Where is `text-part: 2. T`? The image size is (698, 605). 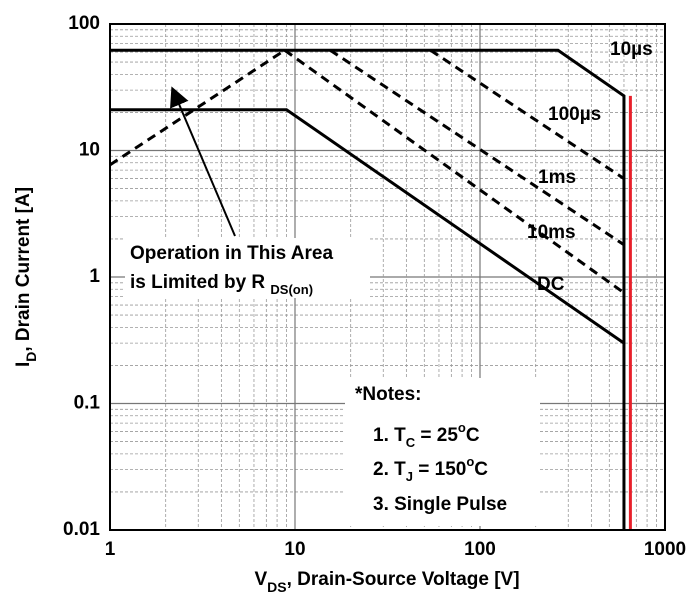
text-part: 2. T is located at coordinates (389, 469).